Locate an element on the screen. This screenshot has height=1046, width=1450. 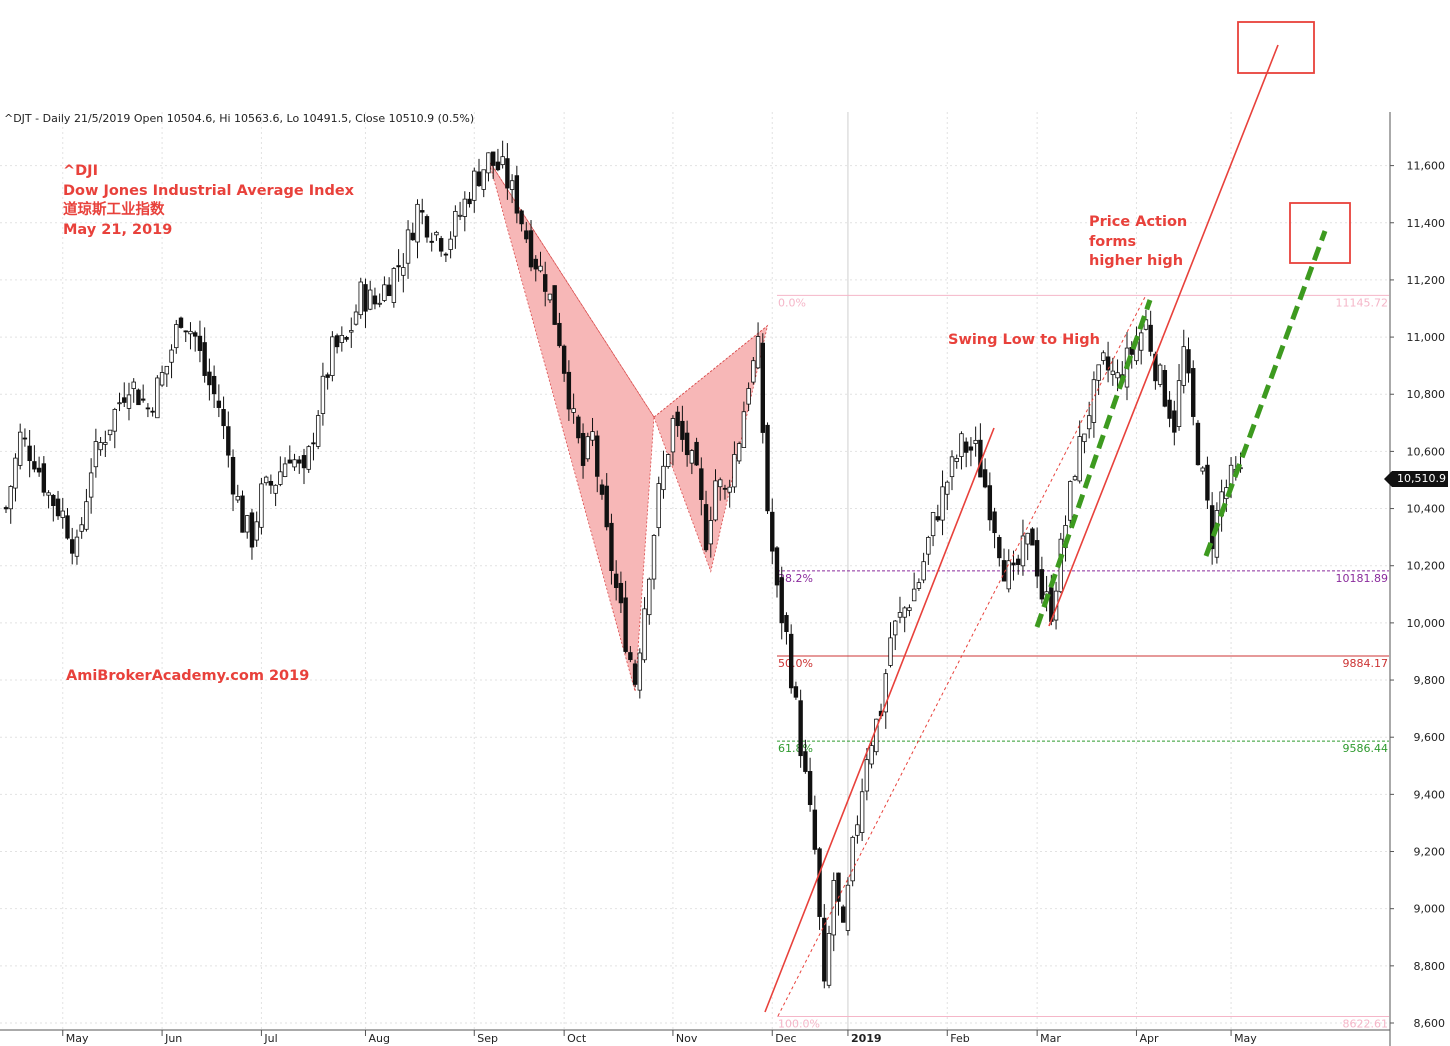
fib-level-percent: 0.0% is located at coordinates (792, 302).